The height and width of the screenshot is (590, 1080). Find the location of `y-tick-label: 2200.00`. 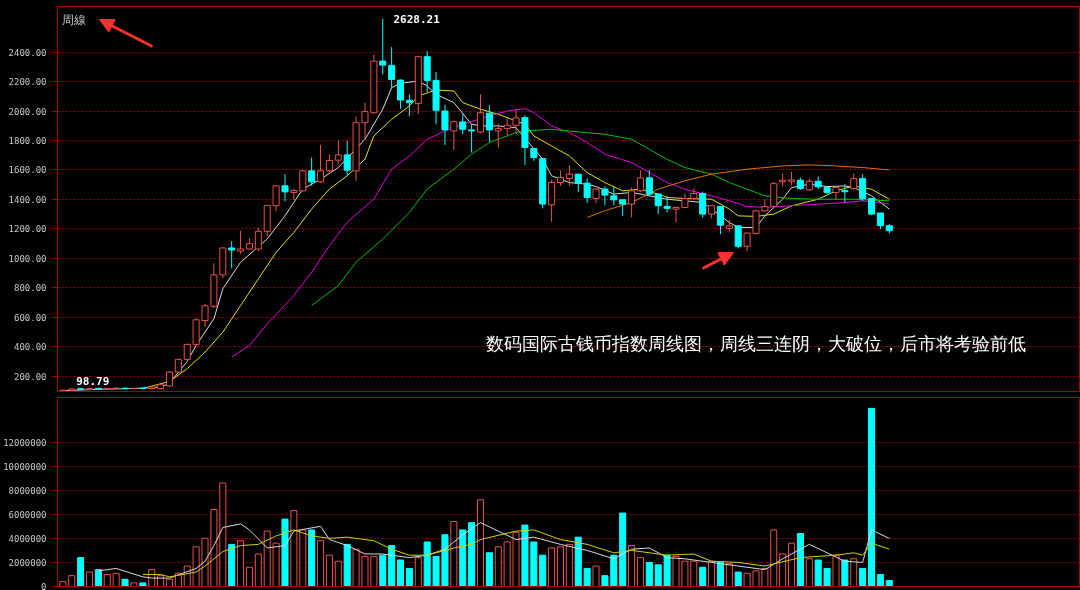

y-tick-label: 2200.00 is located at coordinates (27, 82).